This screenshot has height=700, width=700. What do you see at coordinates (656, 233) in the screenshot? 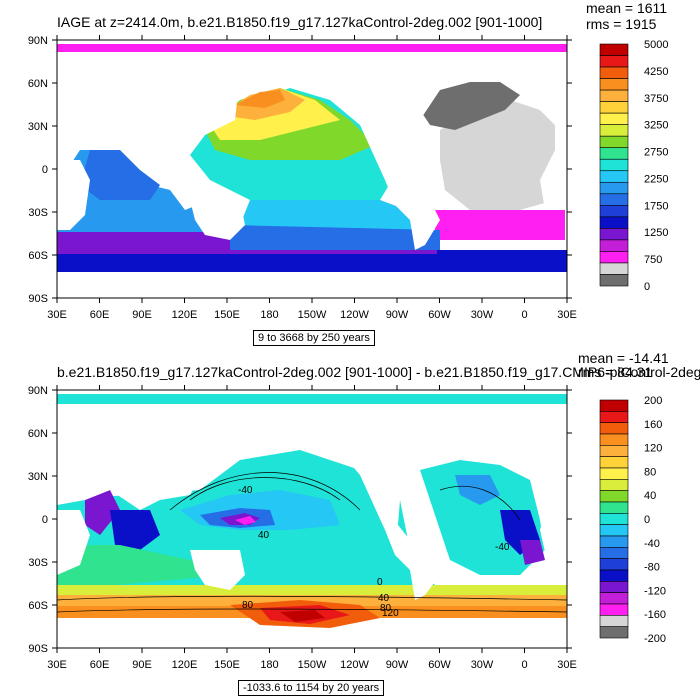
I see `colorbar-label: 1250` at bounding box center [656, 233].